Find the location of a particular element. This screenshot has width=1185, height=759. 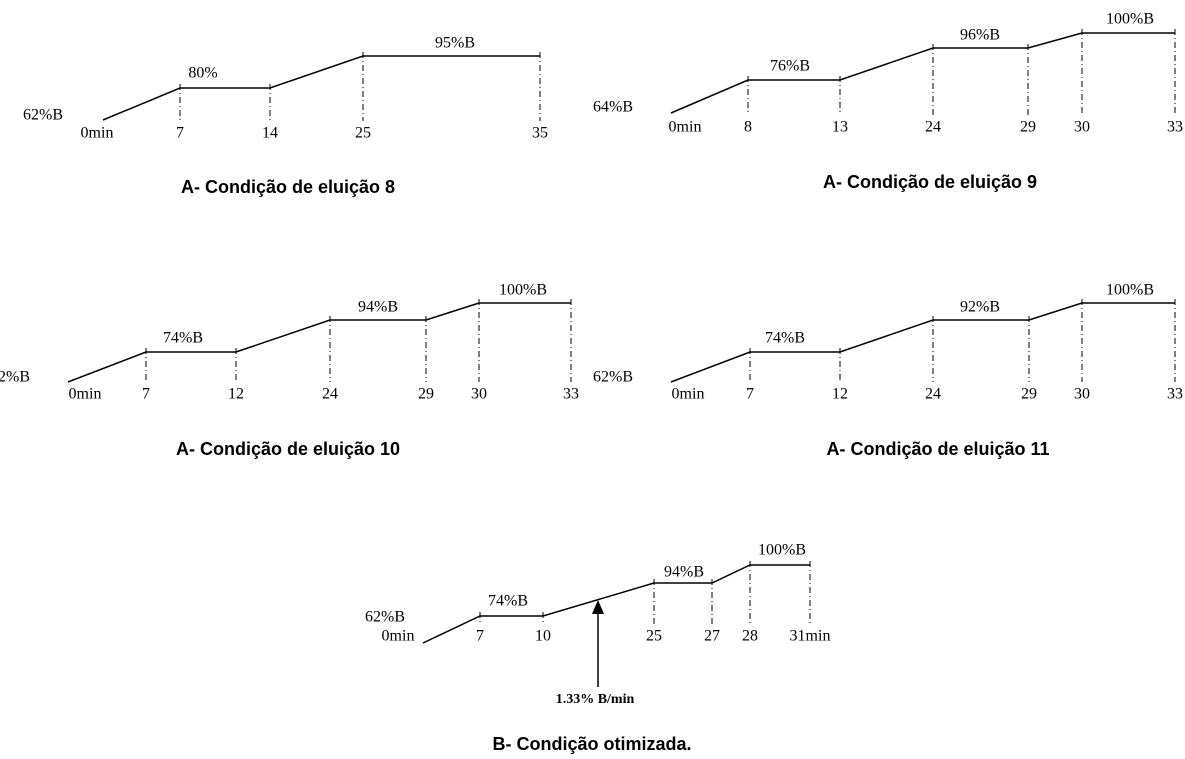

time-label: 35 is located at coordinates (540, 133).